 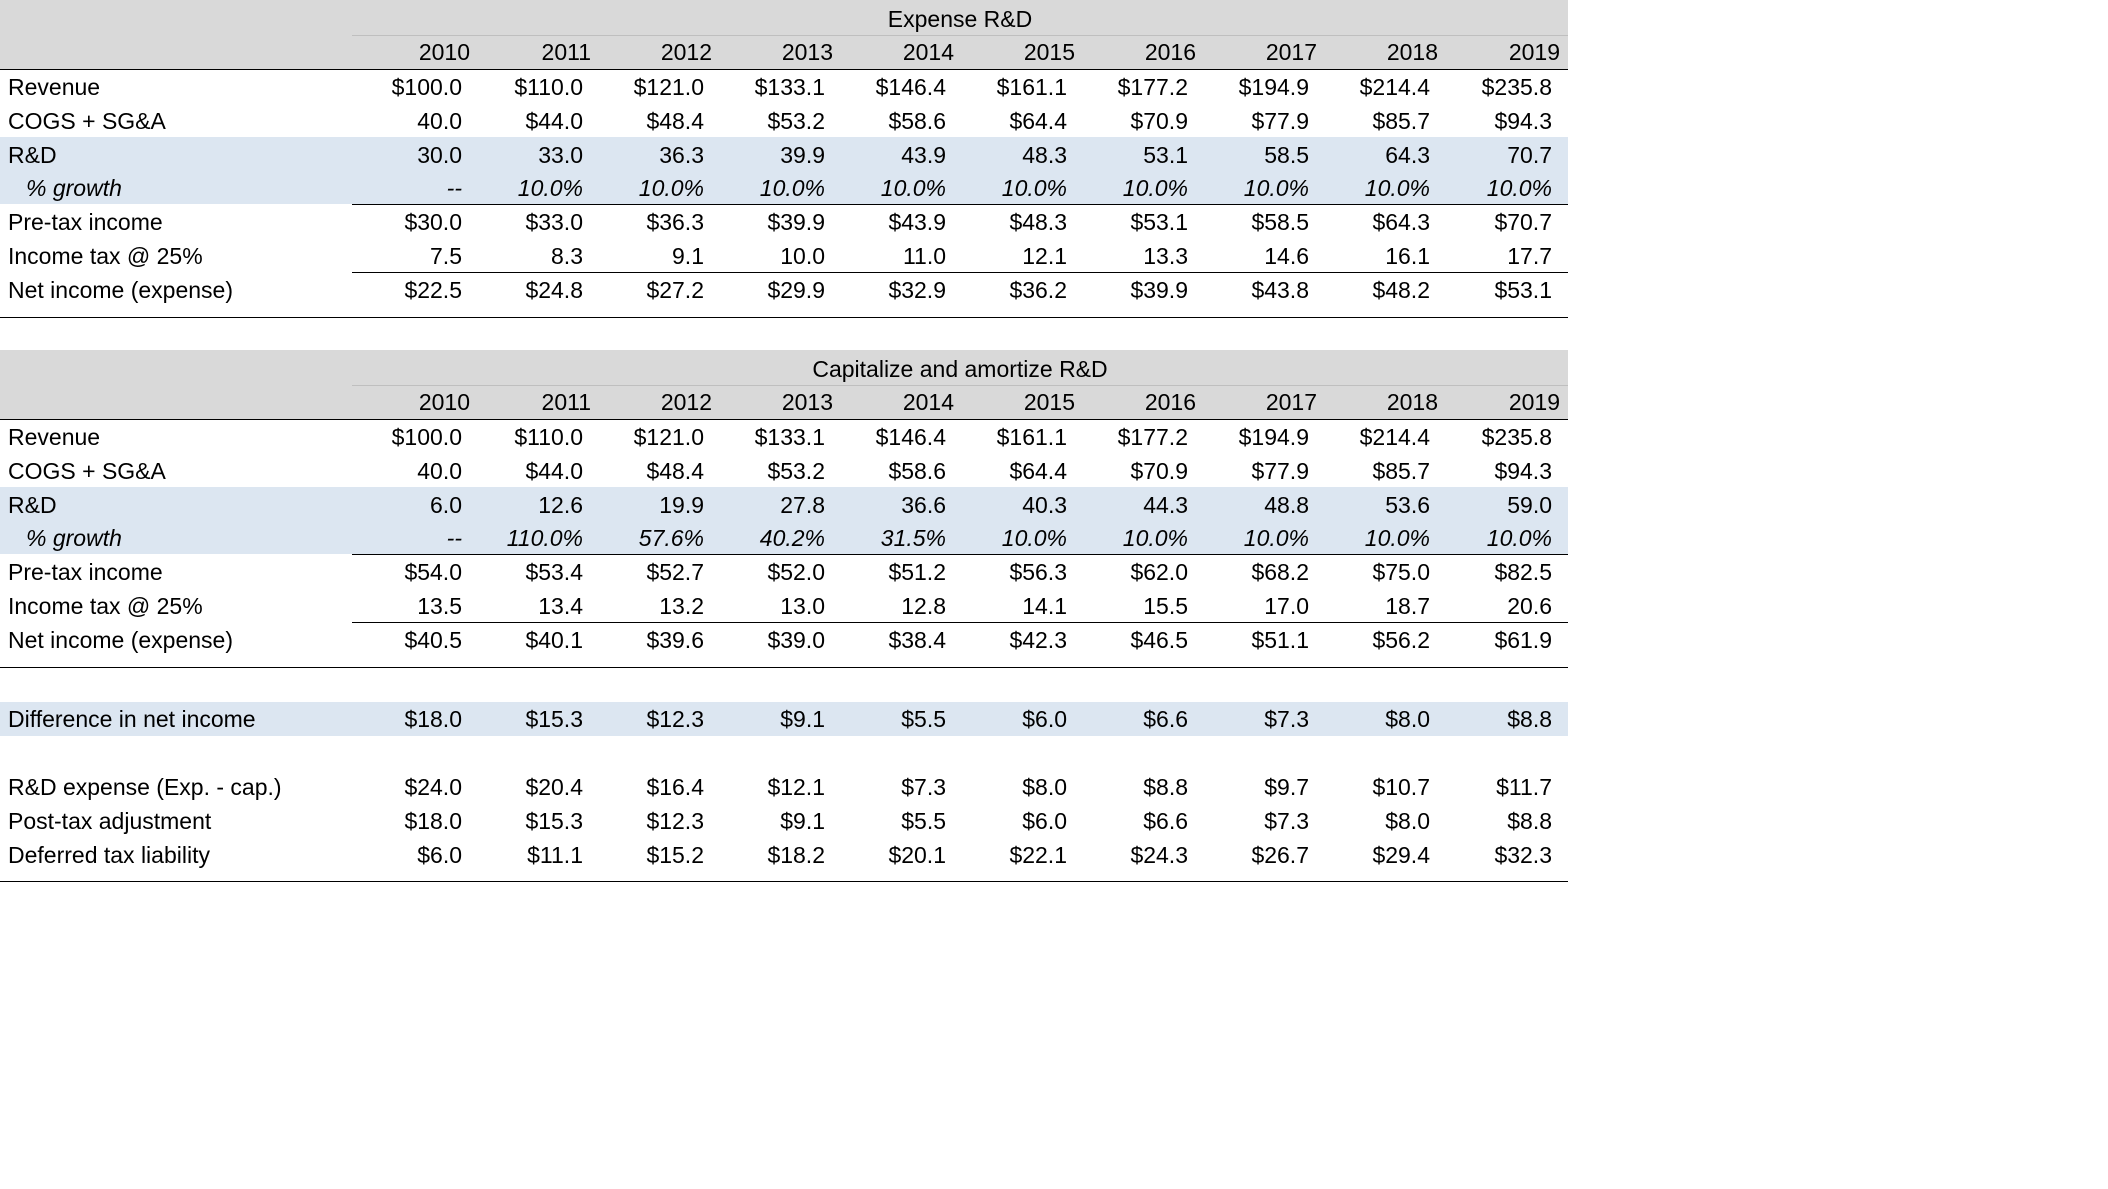 What do you see at coordinates (1152, 87) in the screenshot?
I see `value-cell: $177.2` at bounding box center [1152, 87].